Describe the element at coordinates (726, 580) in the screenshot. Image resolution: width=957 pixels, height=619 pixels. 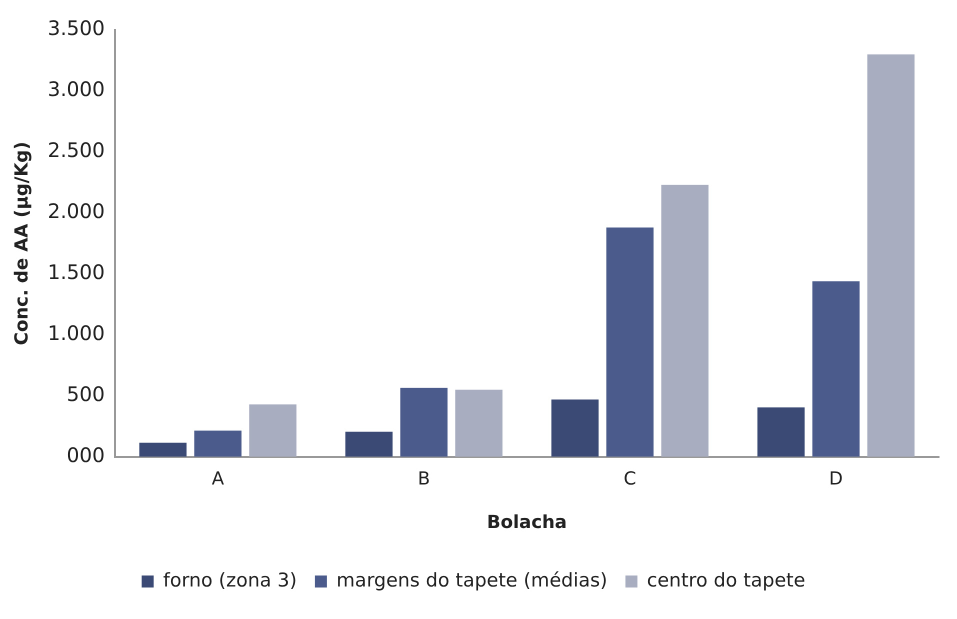
I see `legend-label: centro do tapete` at that location.